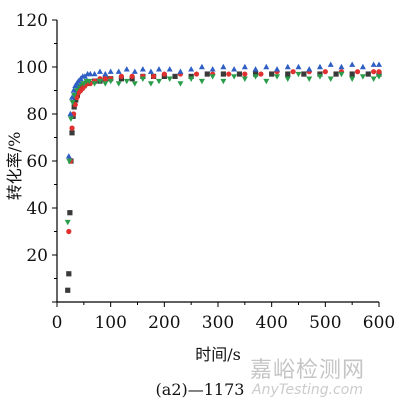  Describe the element at coordinates (37, 162) in the screenshot. I see `y-tick-label: 60` at that location.